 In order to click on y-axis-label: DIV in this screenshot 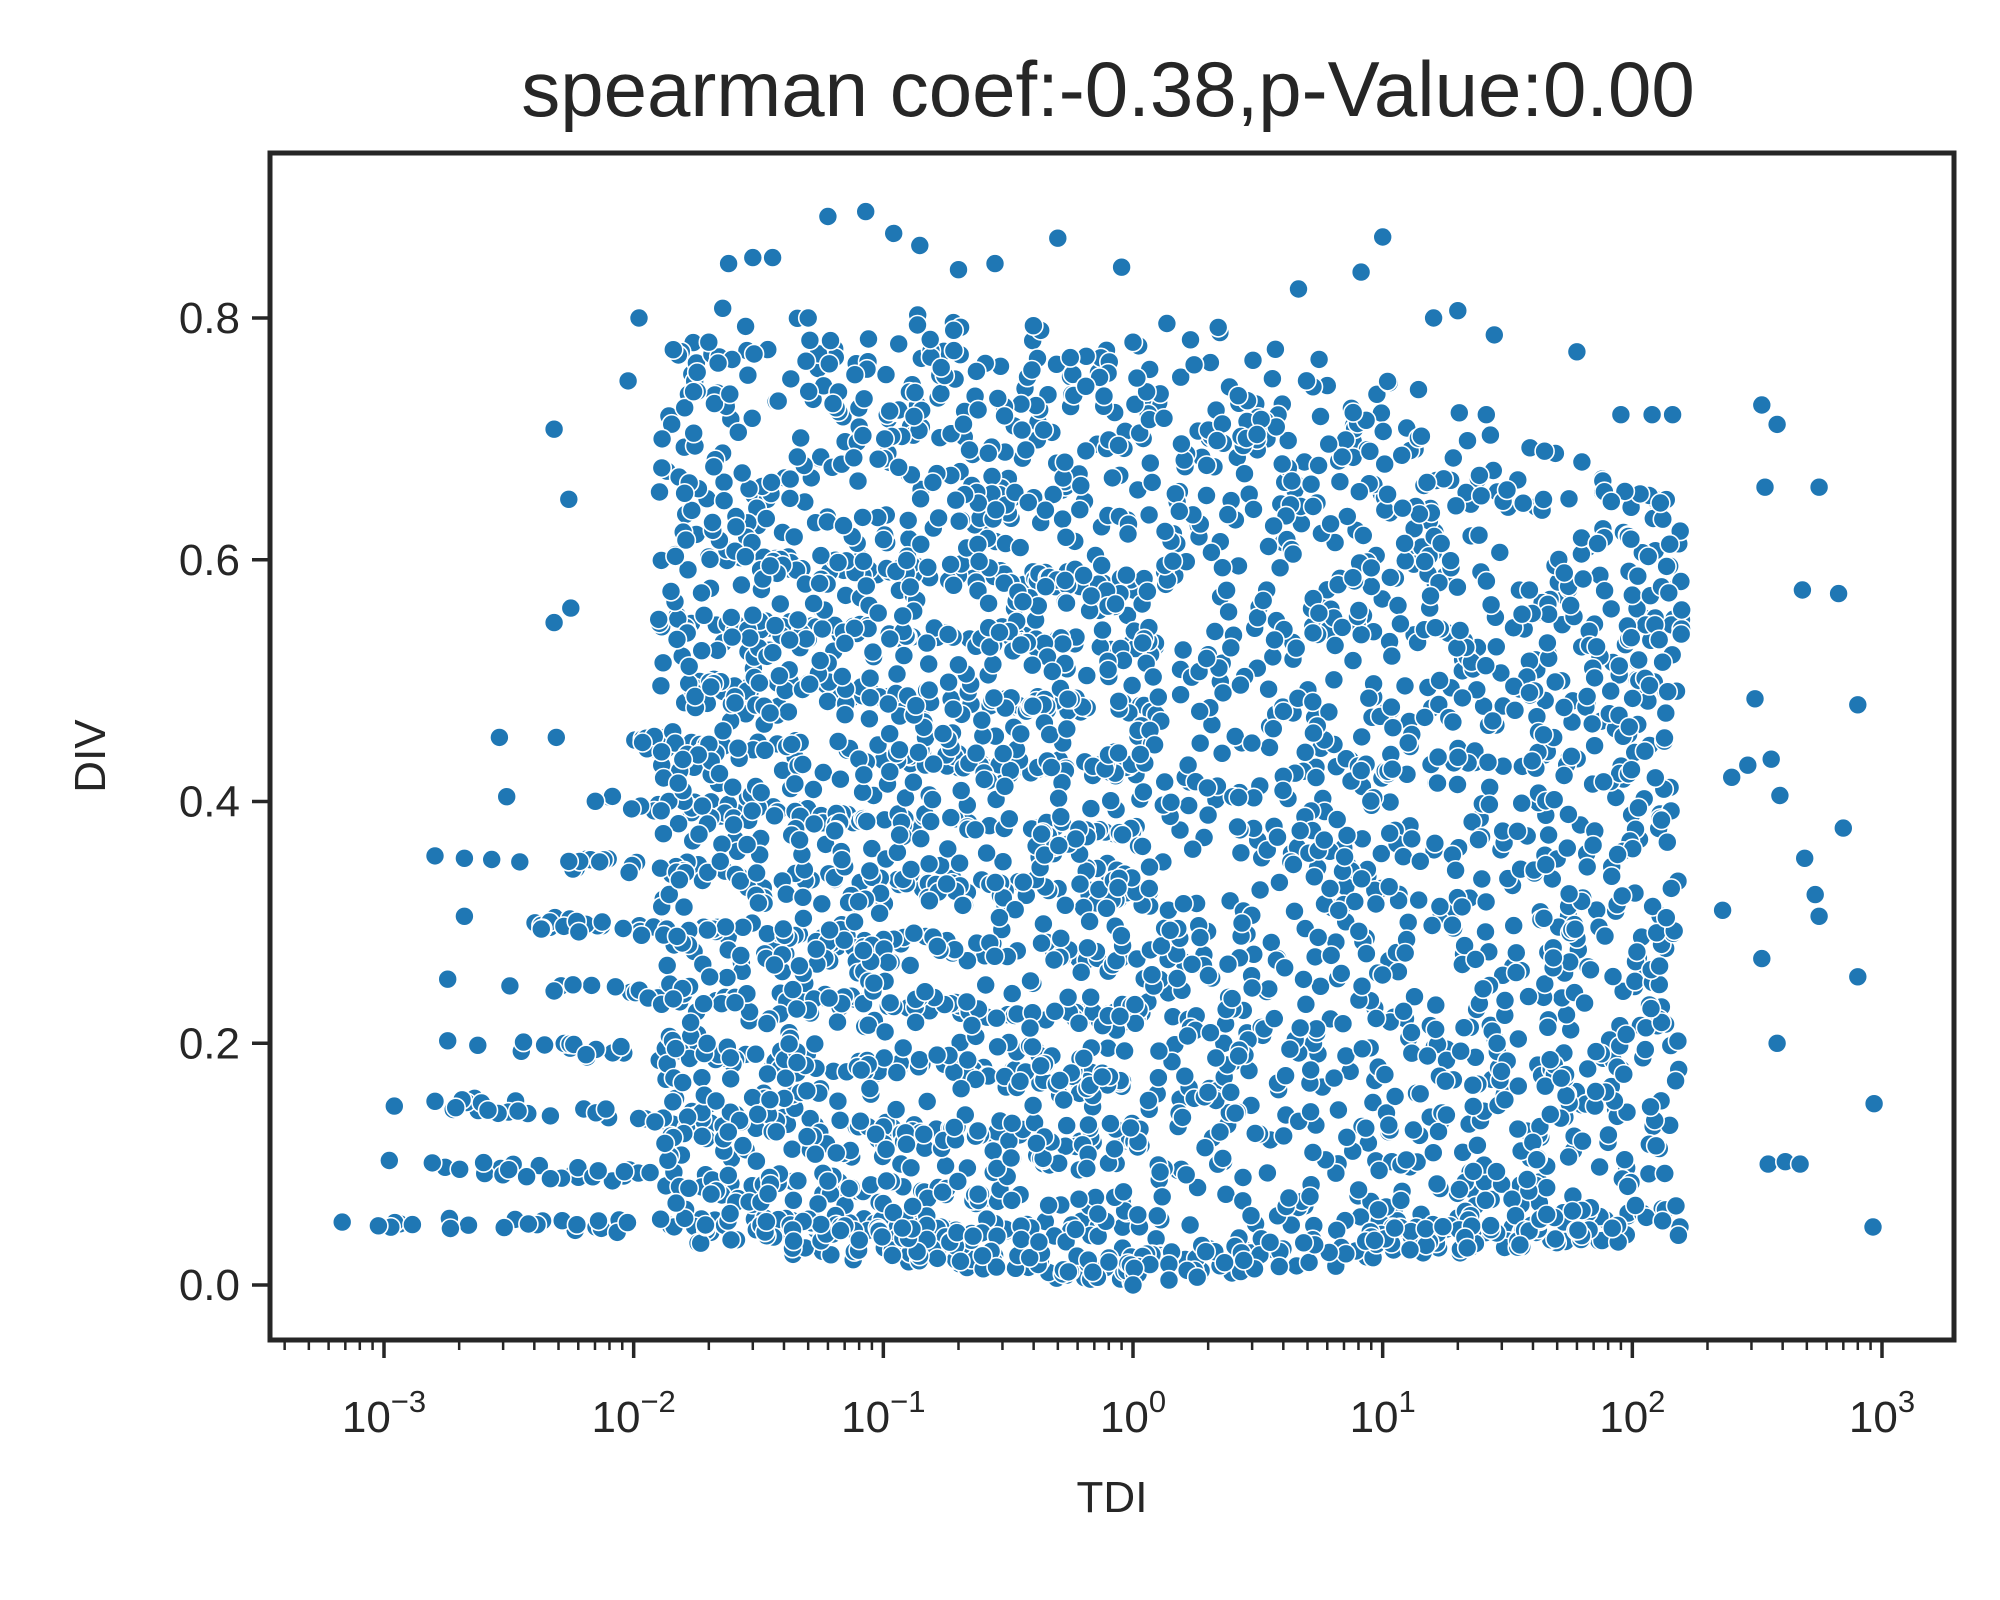, I will do `click(90, 756)`.